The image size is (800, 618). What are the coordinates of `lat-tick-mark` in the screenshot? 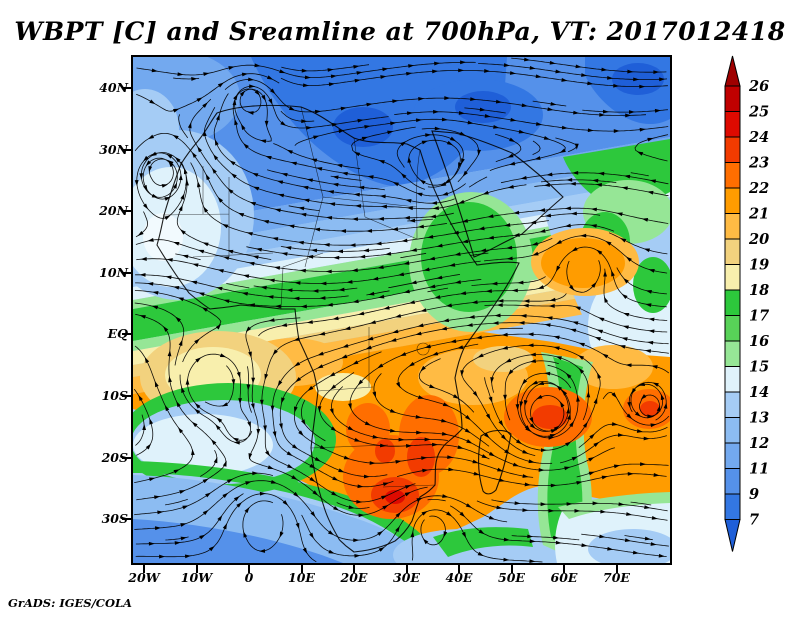 It's located at (126, 211).